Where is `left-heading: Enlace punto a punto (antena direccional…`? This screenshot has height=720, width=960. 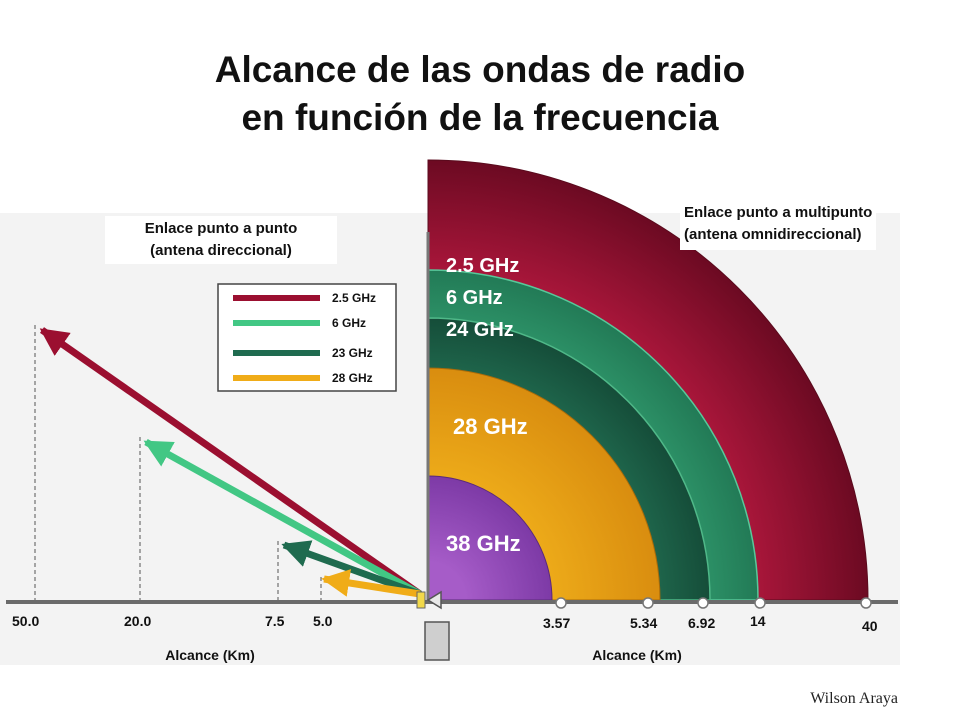
left-heading: Enlace punto a punto (antena direccional… is located at coordinates (221, 240).